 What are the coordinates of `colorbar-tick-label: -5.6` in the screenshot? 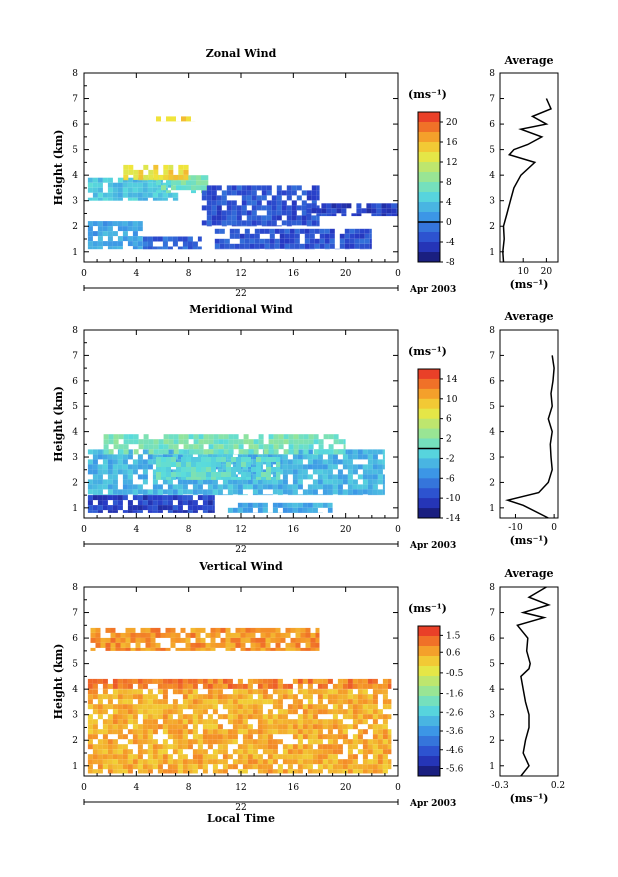 It's located at (455, 770).